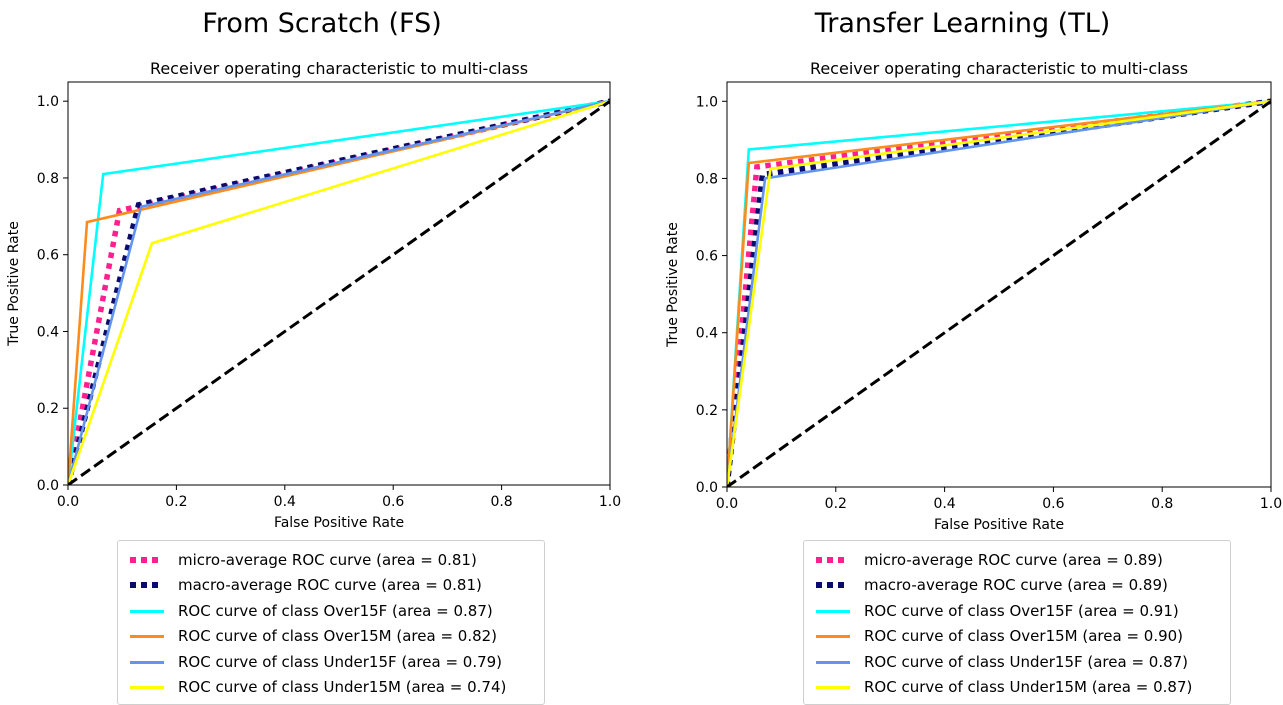 This screenshot has width=1283, height=705. Describe the element at coordinates (962, 23) in the screenshot. I see `chart-title: Transfer Learning (TL)` at that location.